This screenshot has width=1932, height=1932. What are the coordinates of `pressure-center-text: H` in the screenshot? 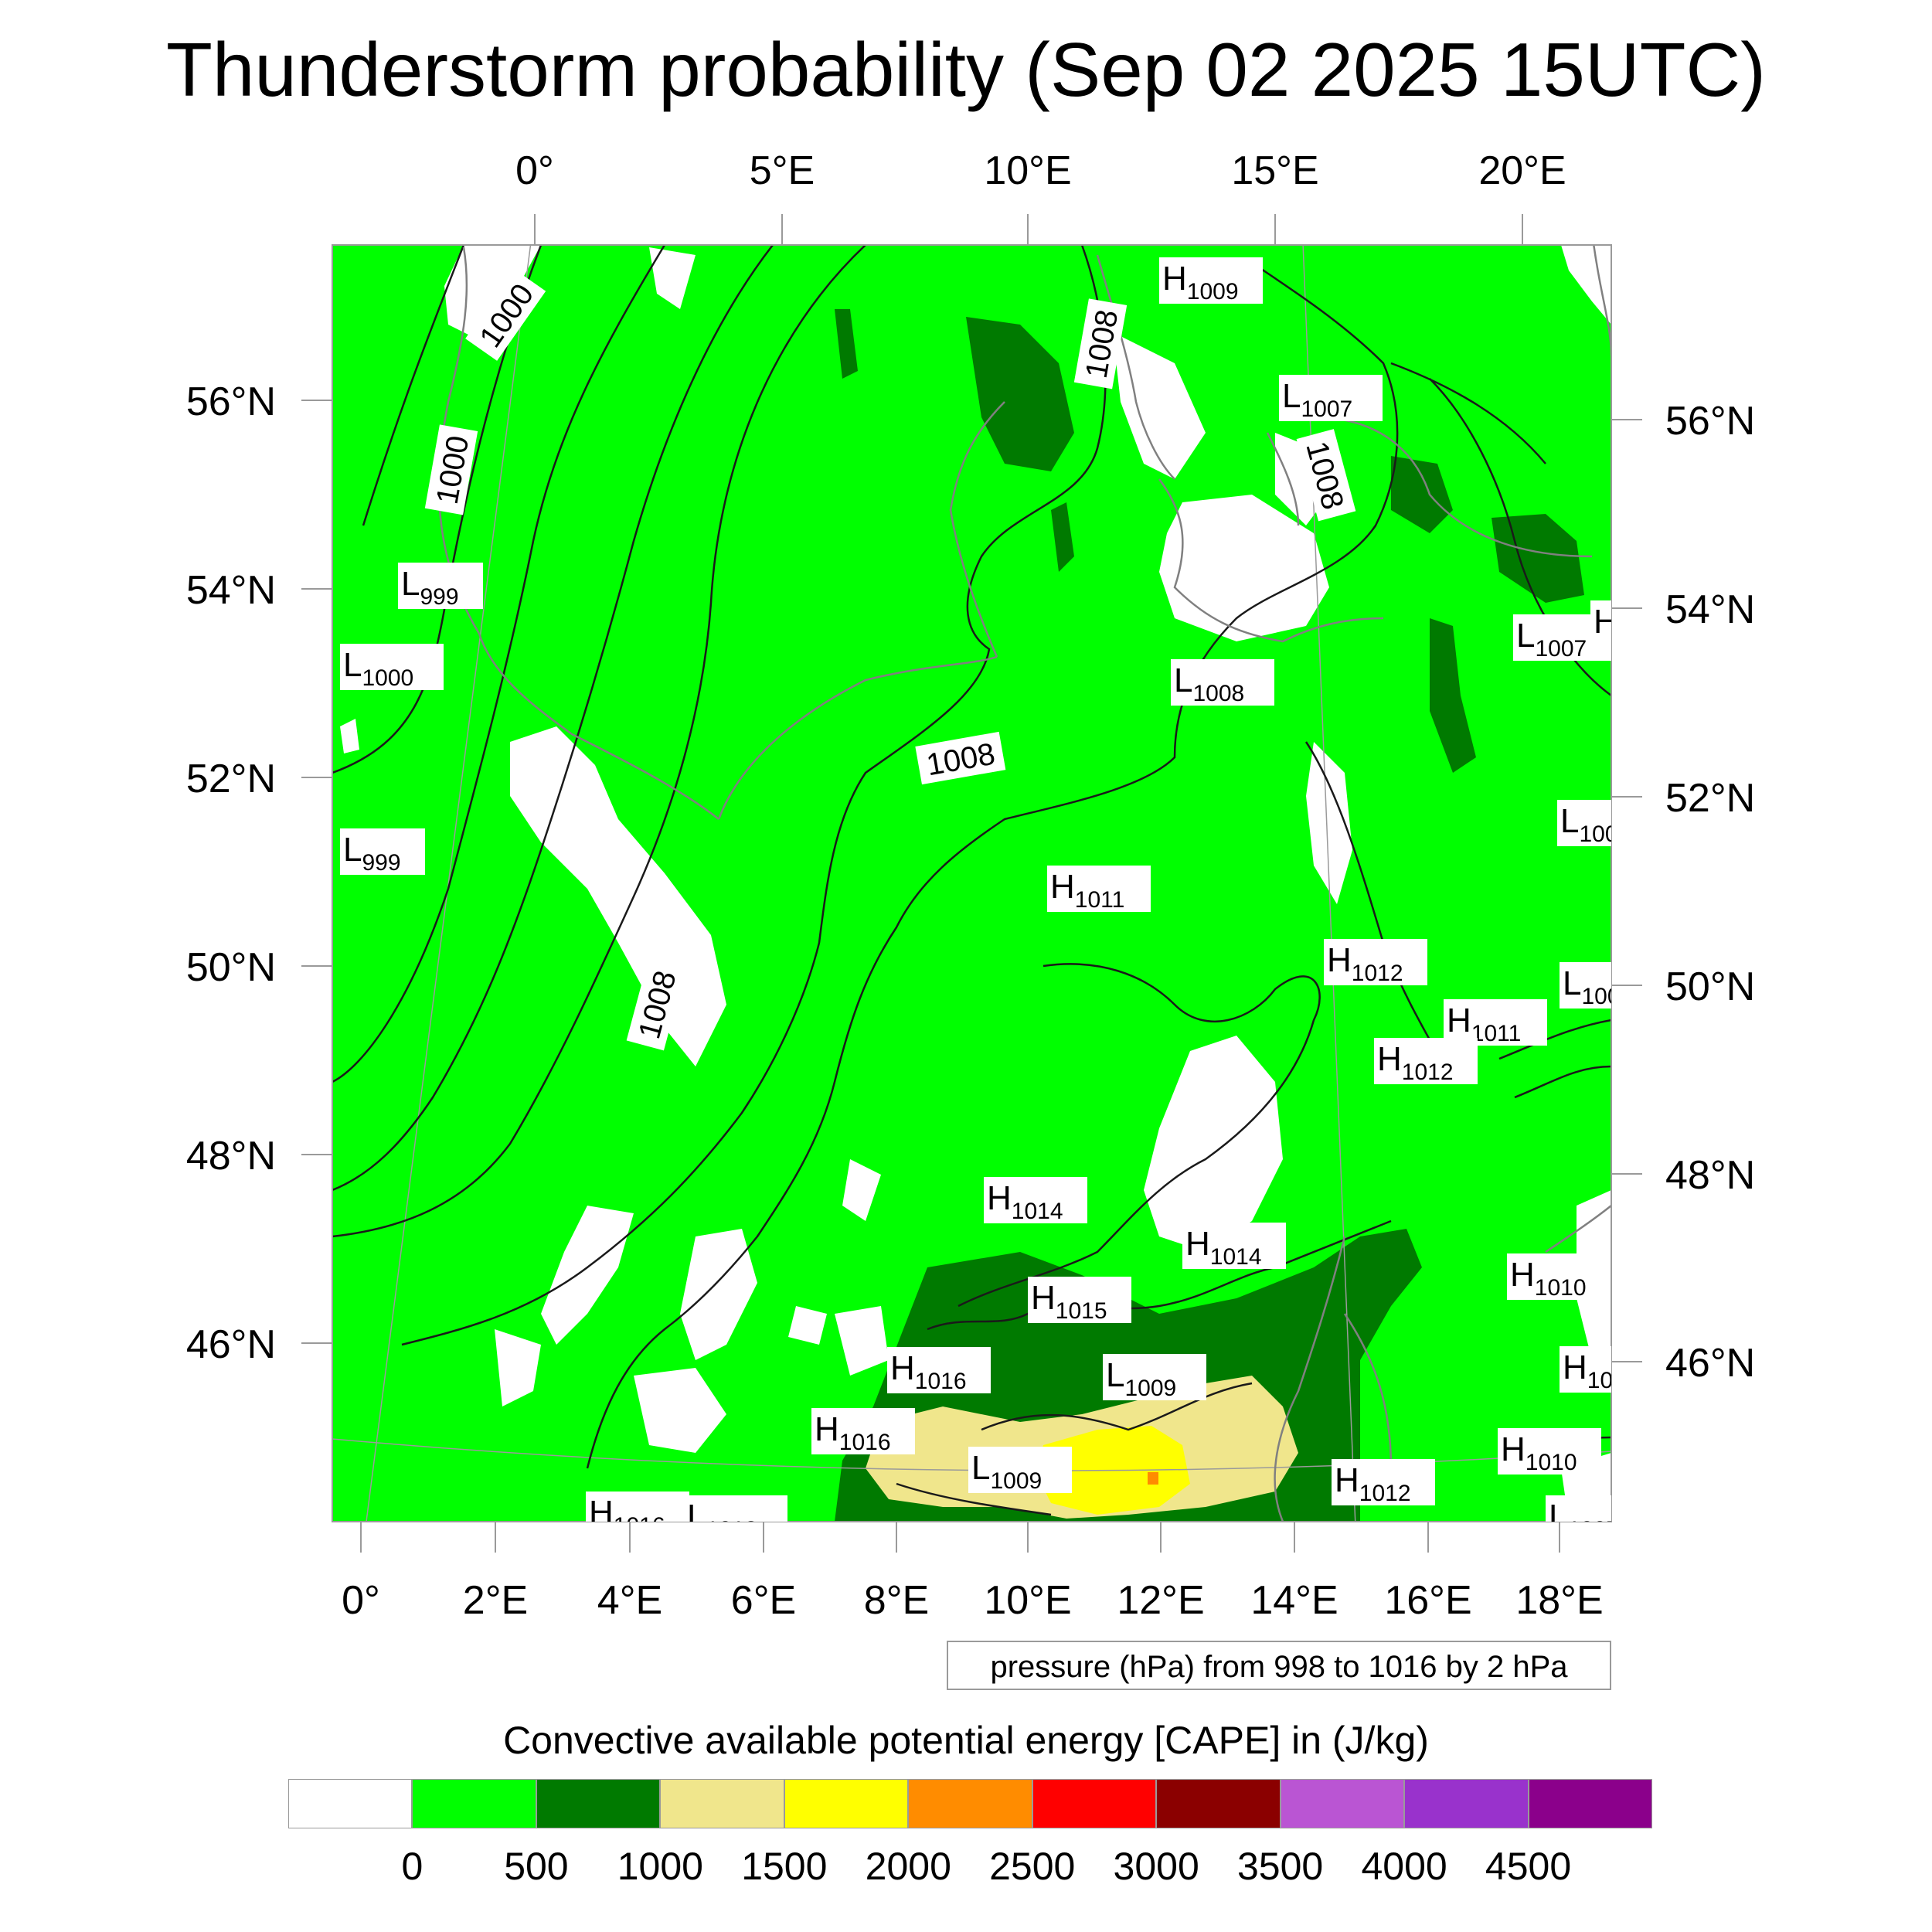 It's located at (1606, 622).